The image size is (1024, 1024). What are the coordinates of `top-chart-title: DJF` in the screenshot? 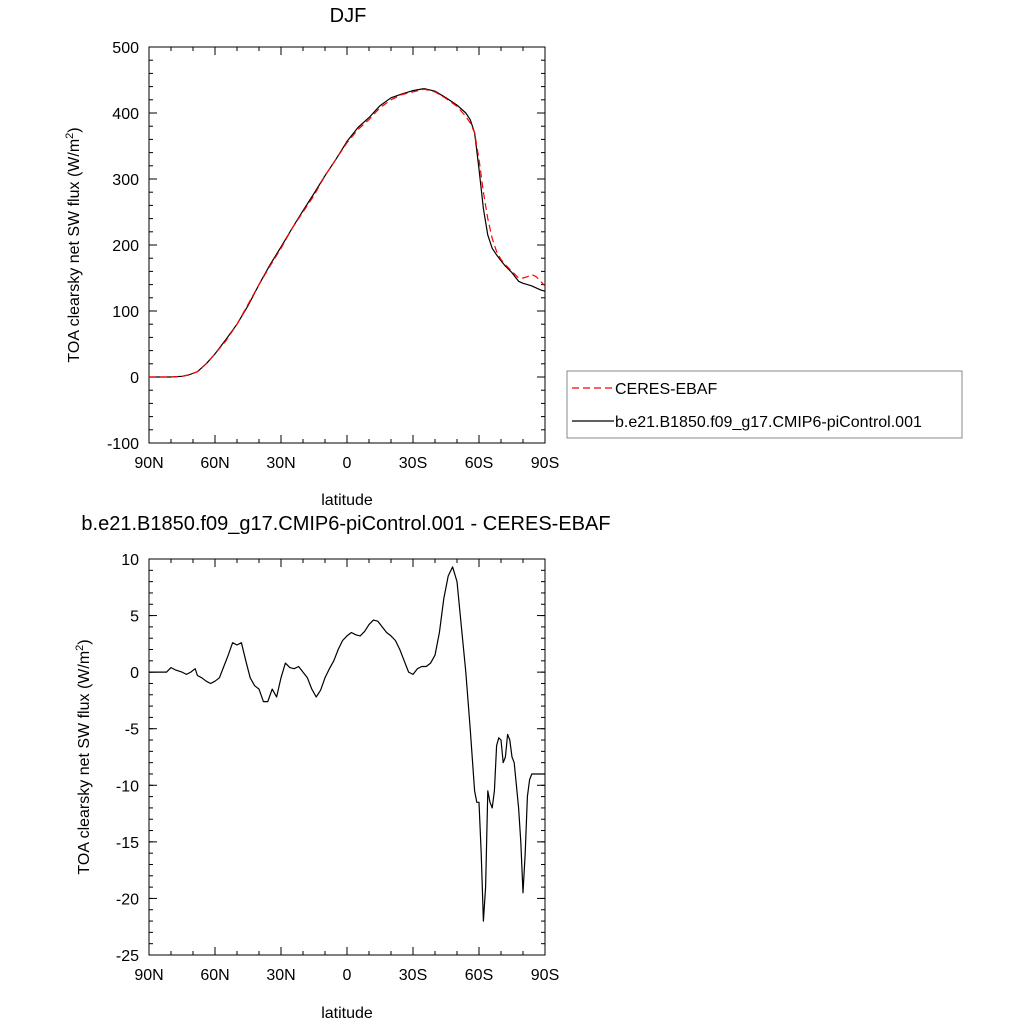 It's located at (348, 16).